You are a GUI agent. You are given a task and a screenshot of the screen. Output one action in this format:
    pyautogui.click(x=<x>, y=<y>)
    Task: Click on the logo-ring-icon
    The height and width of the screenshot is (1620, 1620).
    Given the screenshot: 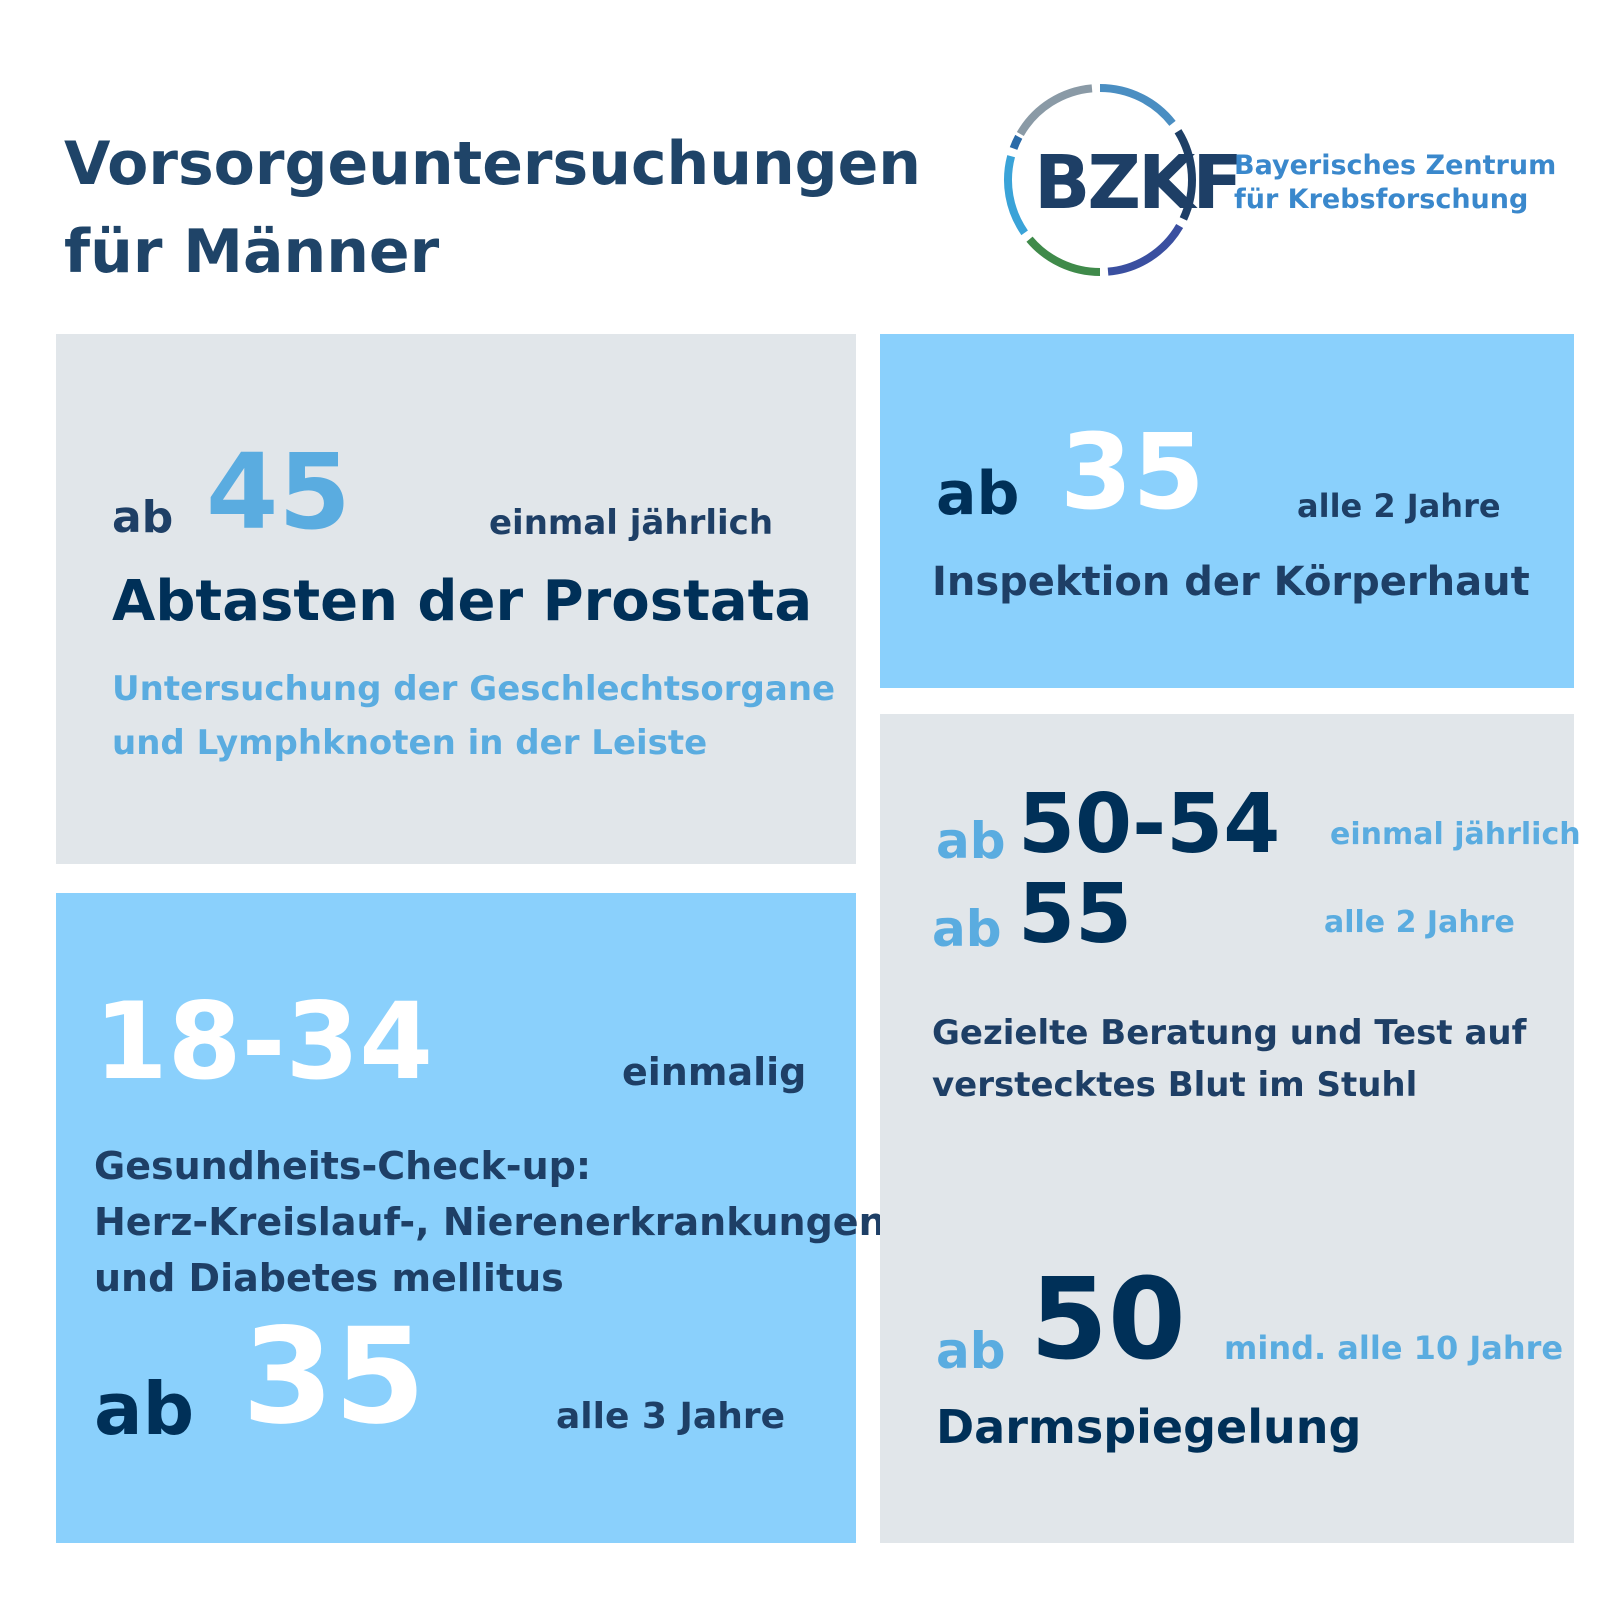 What is the action you would take?
    pyautogui.click(x=1100, y=180)
    